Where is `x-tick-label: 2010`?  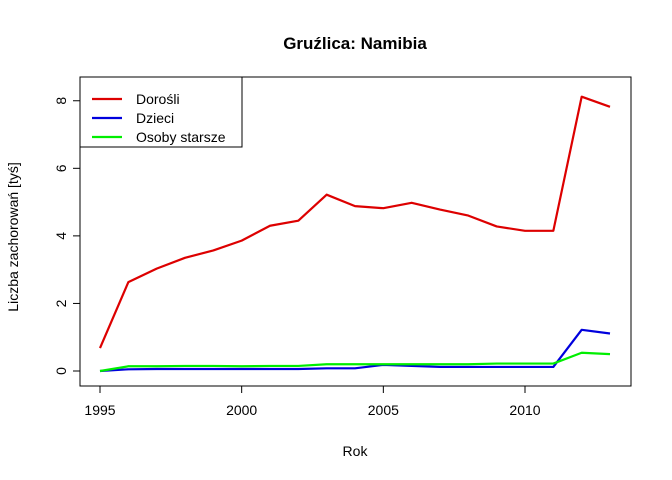 x-tick-label: 2010 is located at coordinates (524, 410).